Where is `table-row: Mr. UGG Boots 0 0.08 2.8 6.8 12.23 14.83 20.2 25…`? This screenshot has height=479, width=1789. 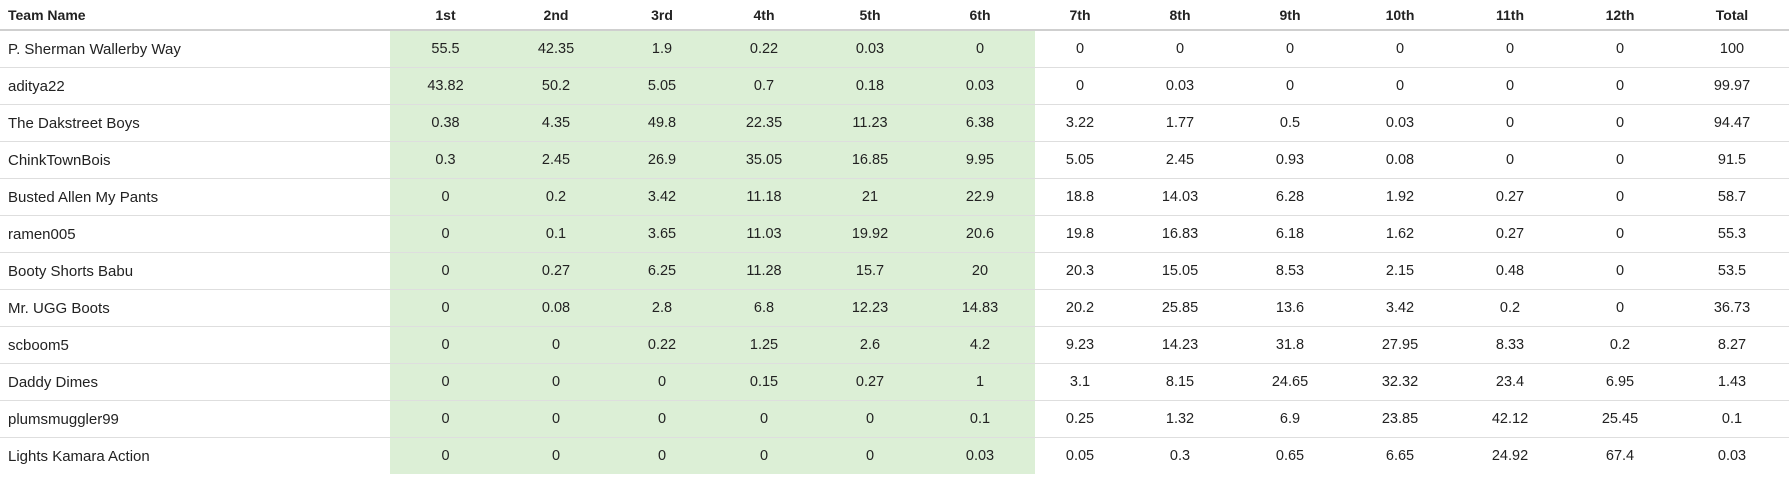
table-row: Mr. UGG Boots 0 0.08 2.8 6.8 12.23 14.83 20.2 25… is located at coordinates (894, 308).